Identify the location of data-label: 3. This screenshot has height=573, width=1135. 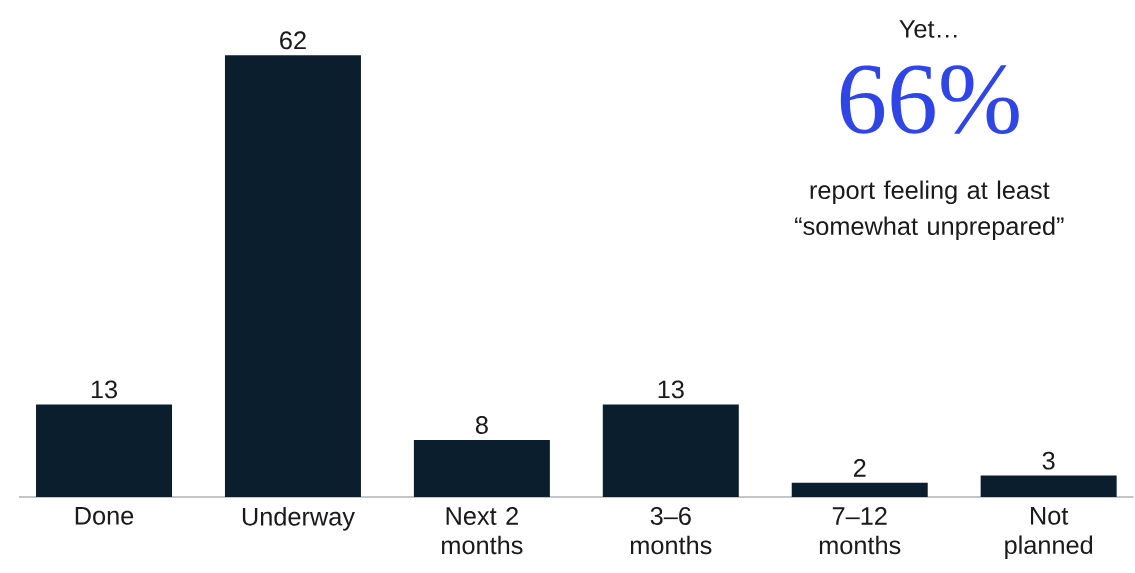
(1048, 460).